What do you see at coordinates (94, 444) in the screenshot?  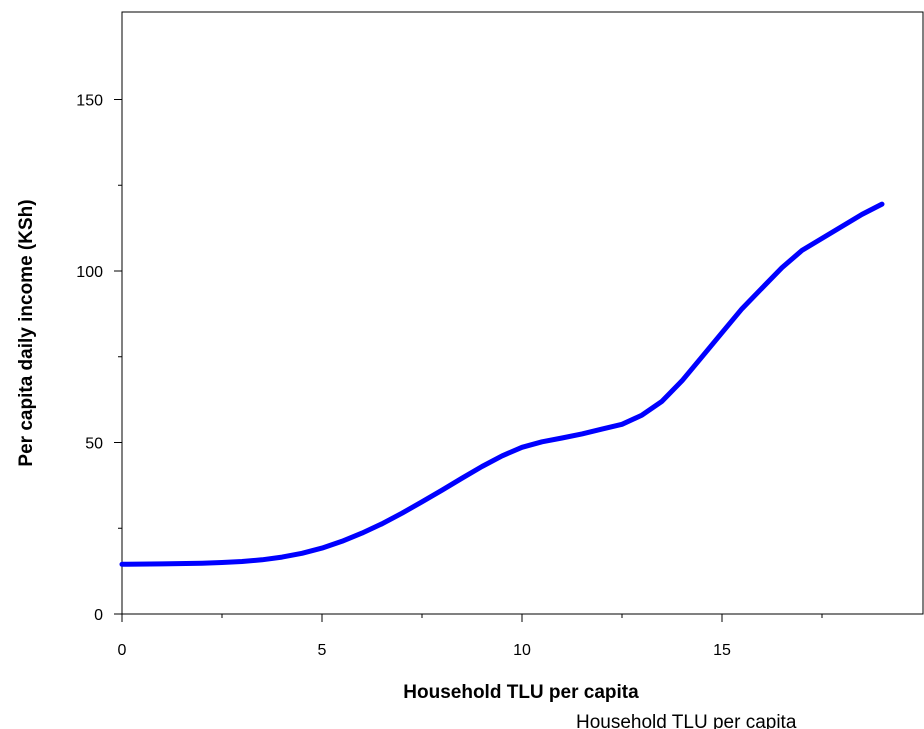 I see `y-tick-label: 50` at bounding box center [94, 444].